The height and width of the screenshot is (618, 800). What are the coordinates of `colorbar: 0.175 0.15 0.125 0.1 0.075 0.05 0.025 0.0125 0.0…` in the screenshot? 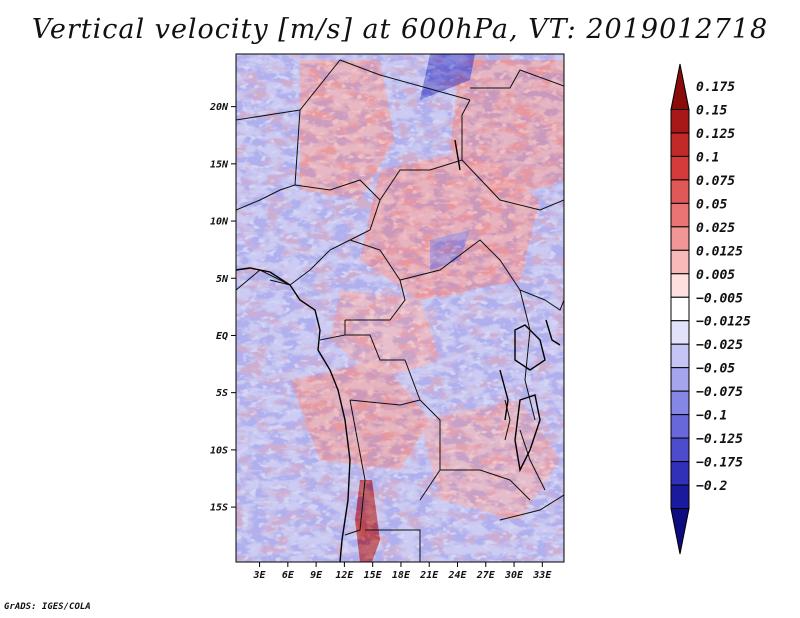 It's located at (710, 309).